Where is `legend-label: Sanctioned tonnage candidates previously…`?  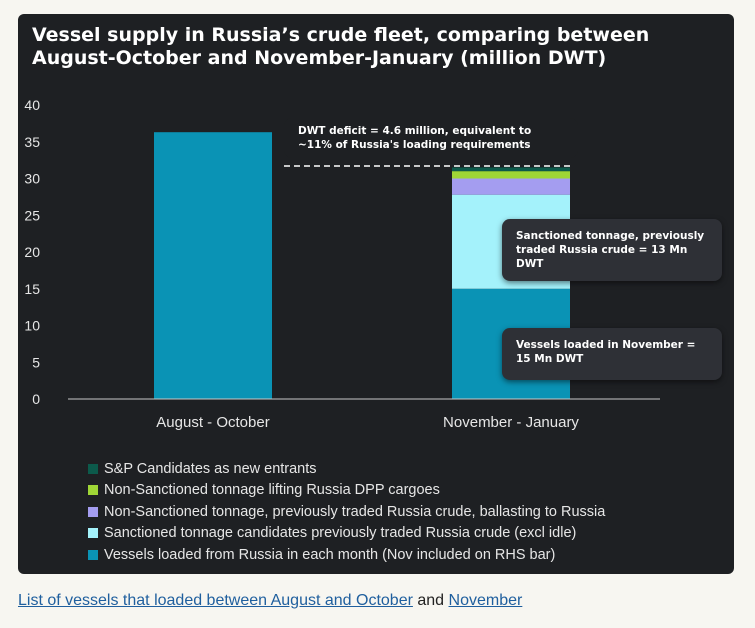
legend-label: Sanctioned tonnage candidates previously… is located at coordinates (340, 533).